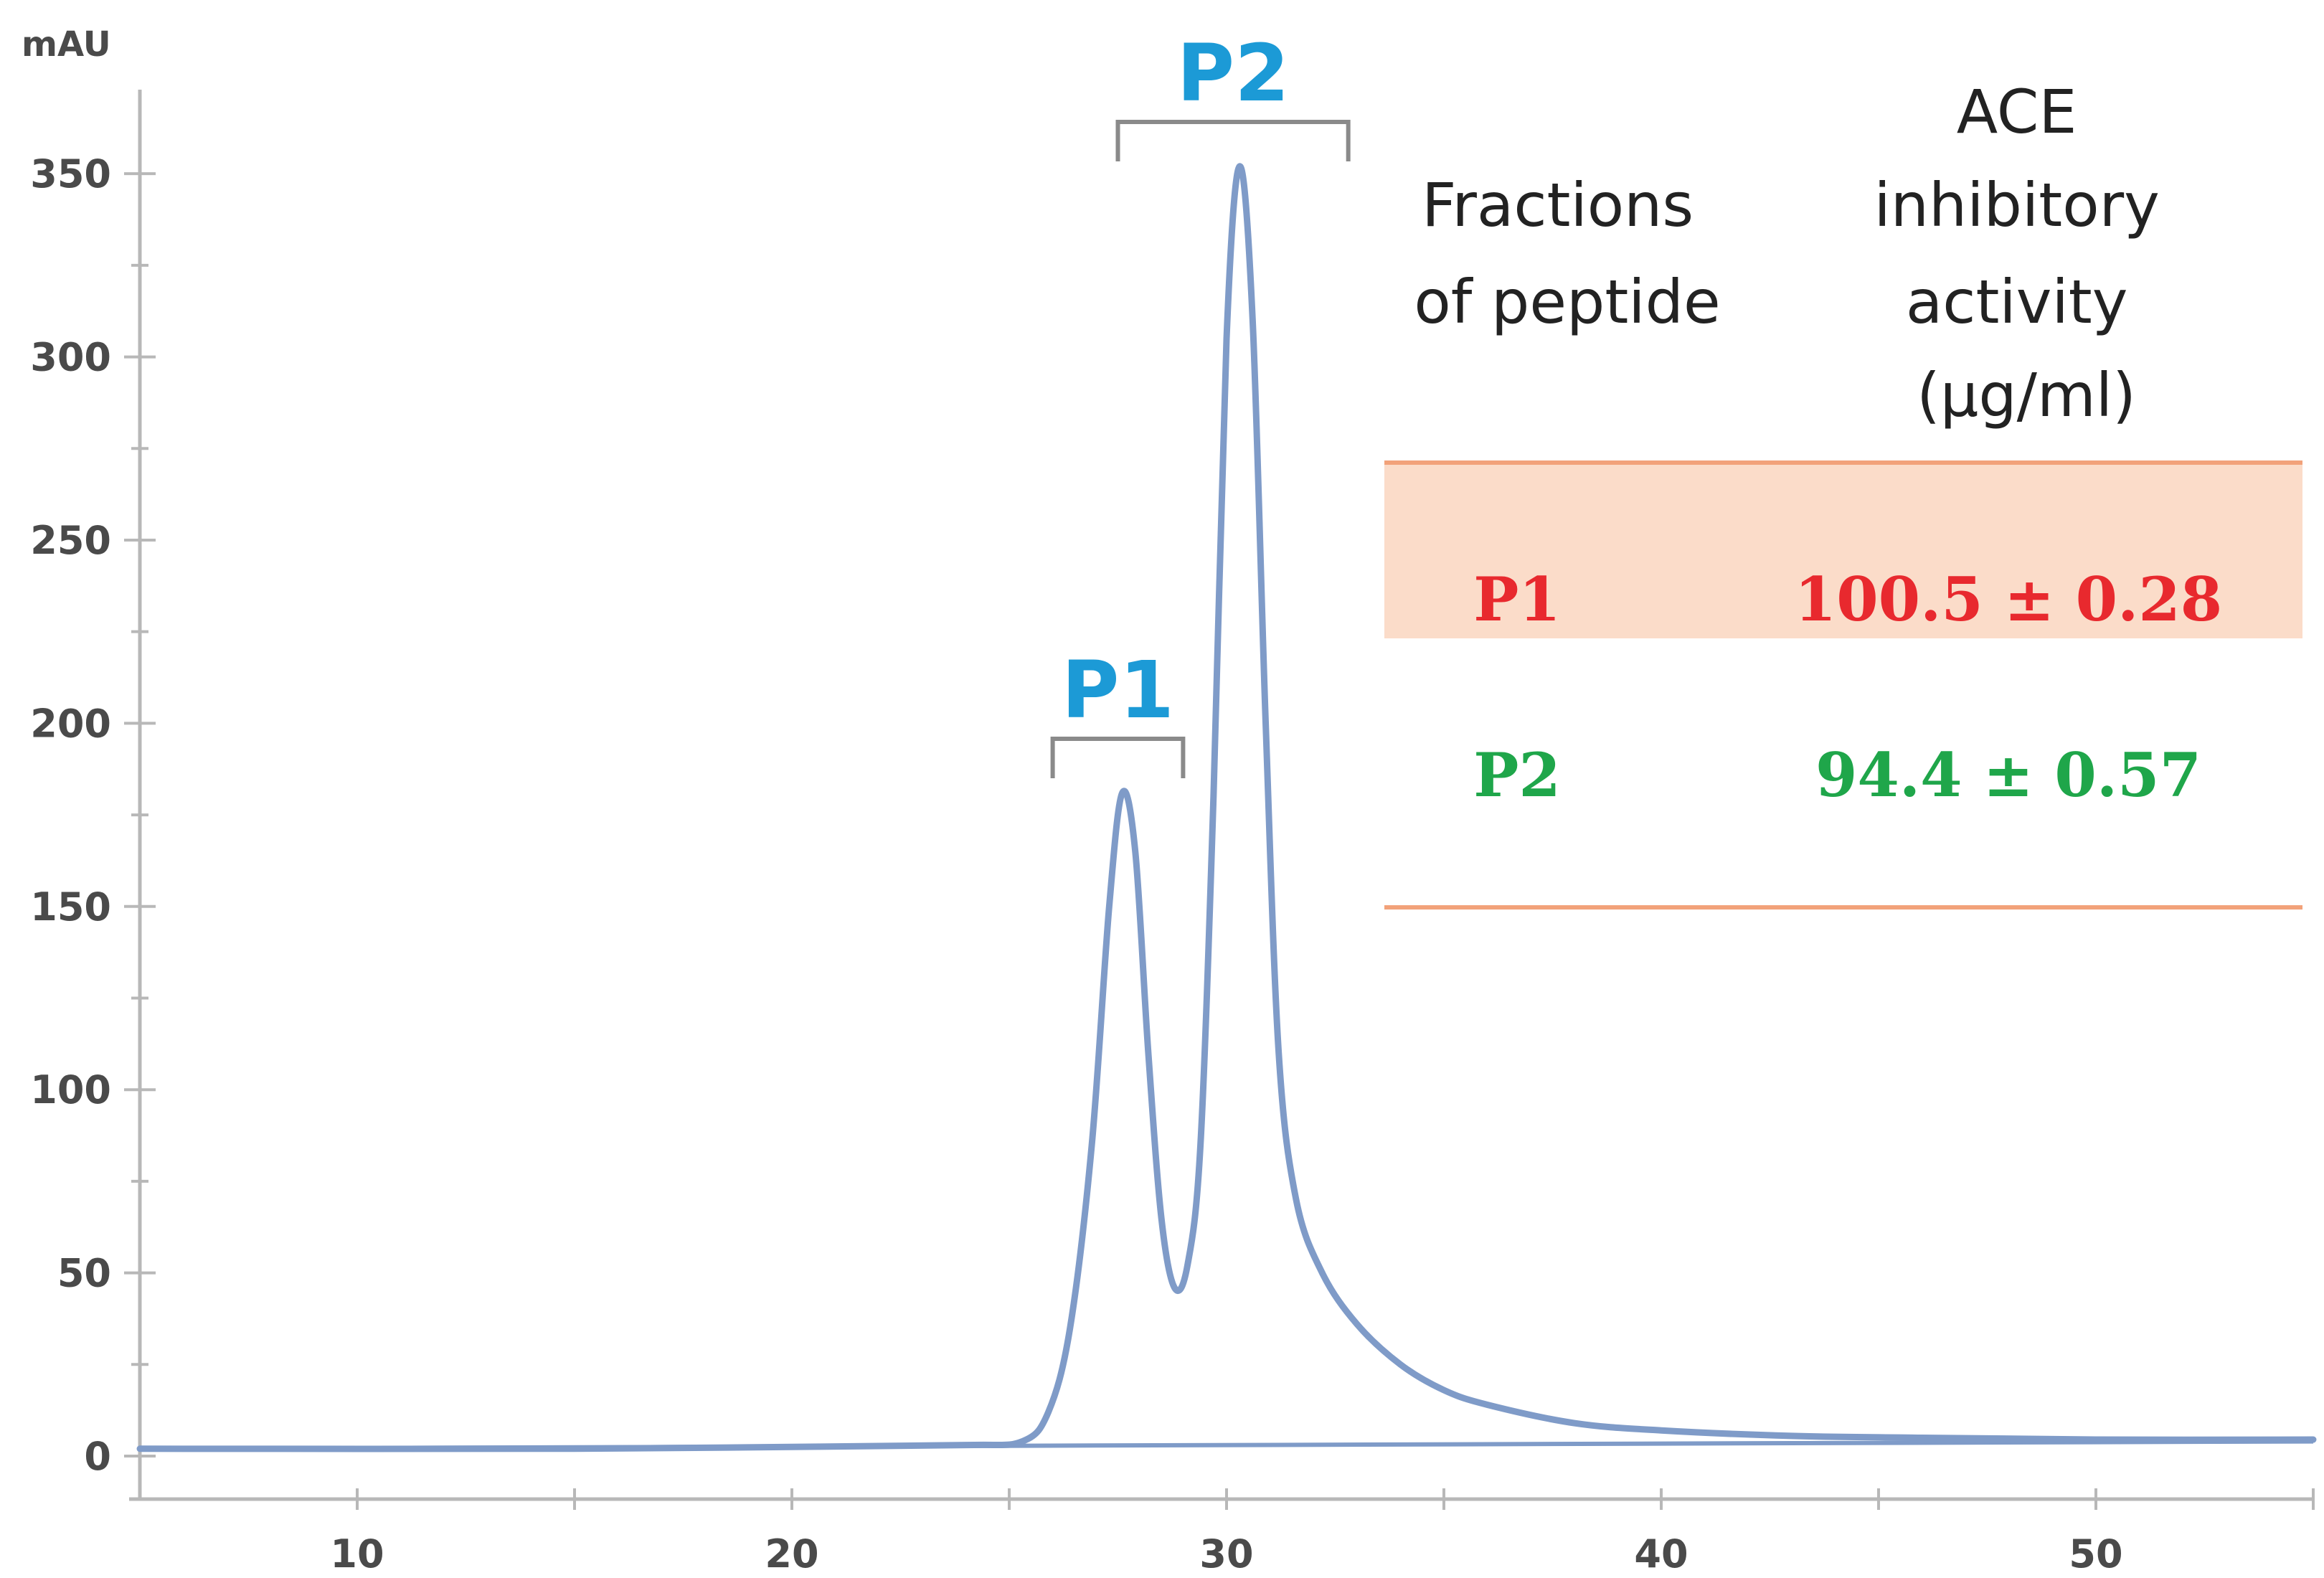 Image resolution: width=2324 pixels, height=1578 pixels. I want to click on y-tick-label: 50, so click(84, 1273).